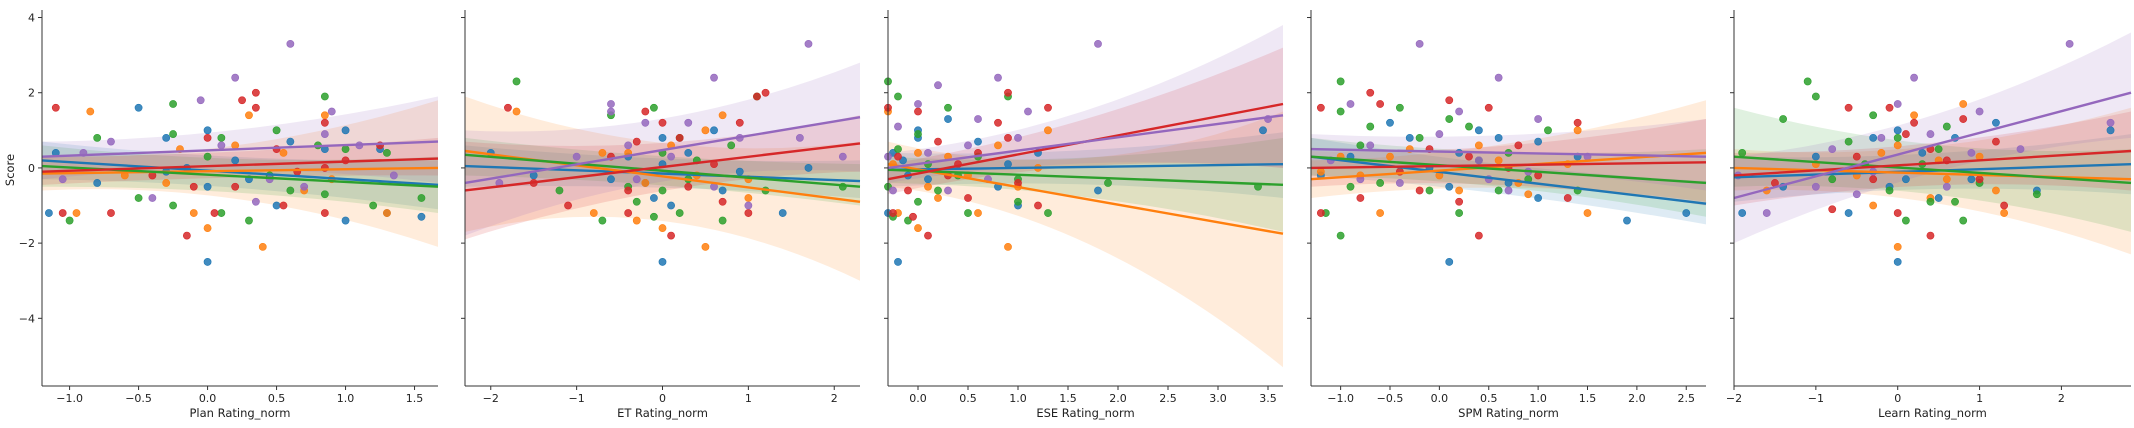  What do you see at coordinates (1816, 398) in the screenshot?
I see `x-tick-label: −1` at bounding box center [1816, 398].